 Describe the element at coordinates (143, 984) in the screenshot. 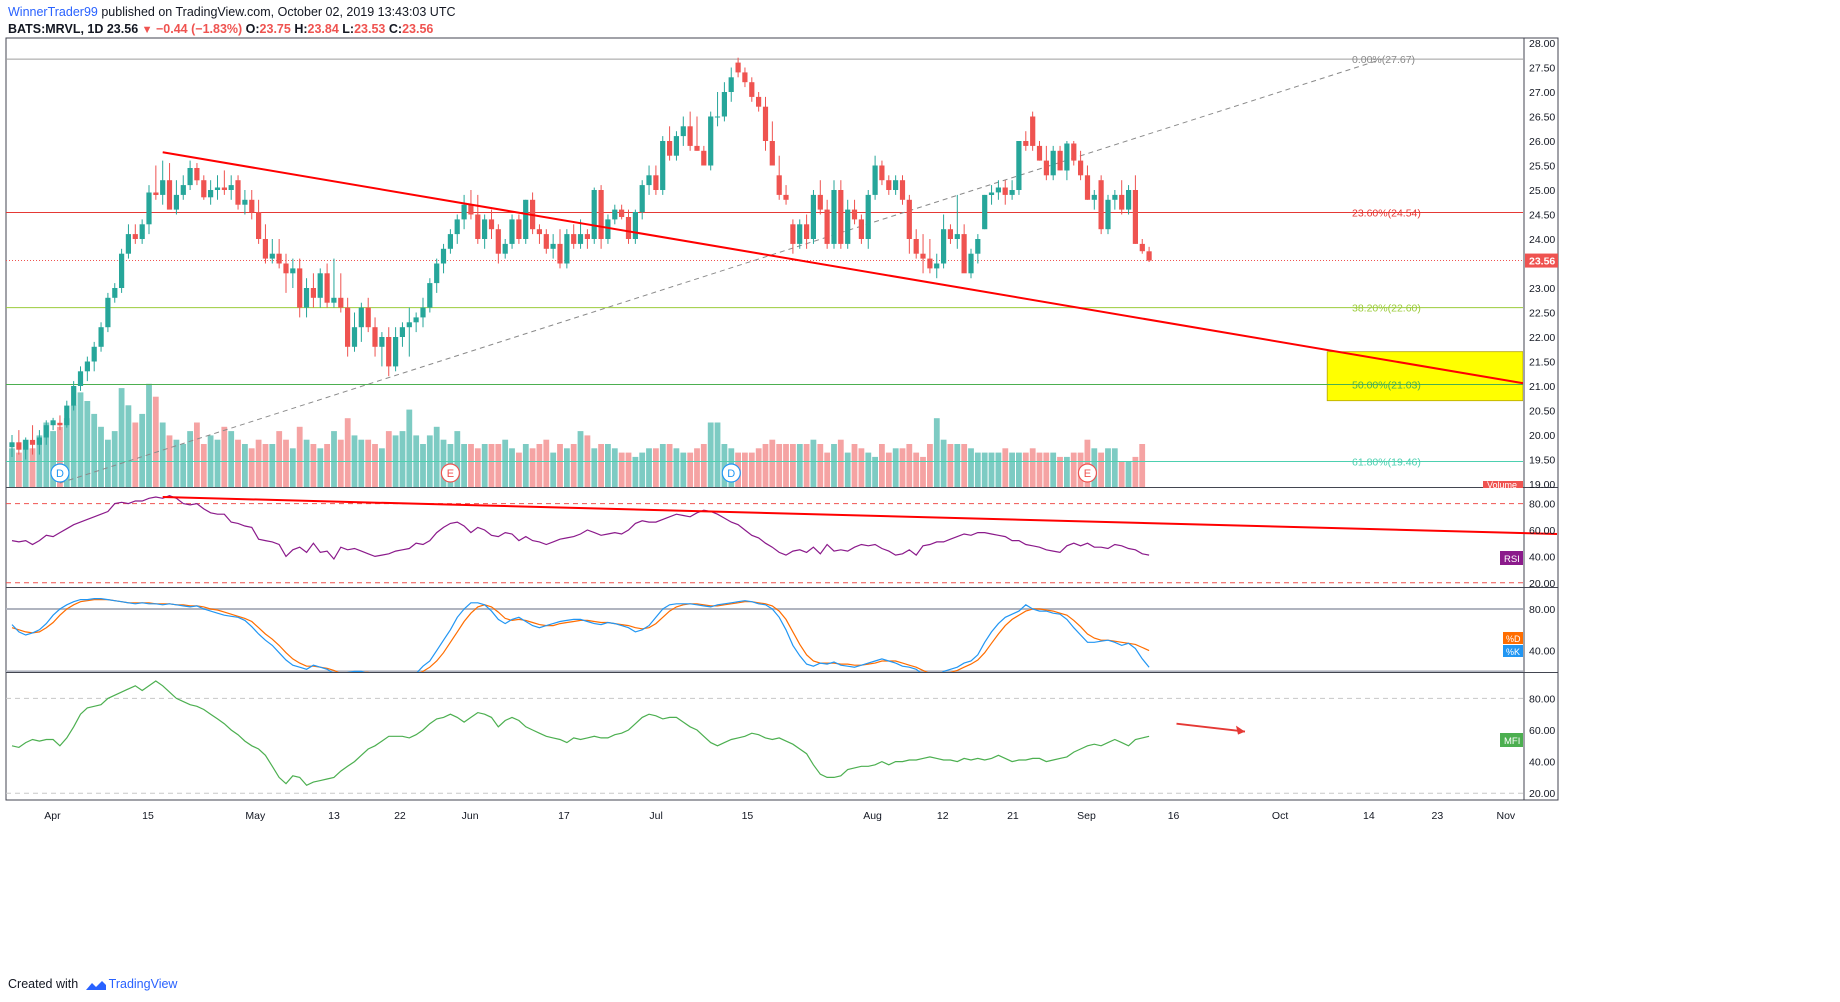

I see `tradingview-link: TradingView` at that location.